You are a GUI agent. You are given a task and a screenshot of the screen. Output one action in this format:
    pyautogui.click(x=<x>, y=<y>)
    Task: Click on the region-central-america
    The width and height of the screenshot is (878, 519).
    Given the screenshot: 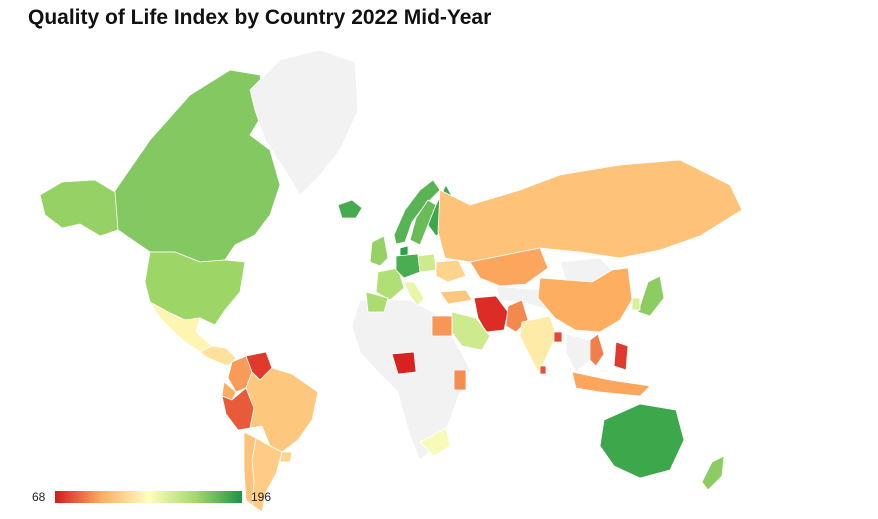 What is the action you would take?
    pyautogui.click(x=218, y=356)
    